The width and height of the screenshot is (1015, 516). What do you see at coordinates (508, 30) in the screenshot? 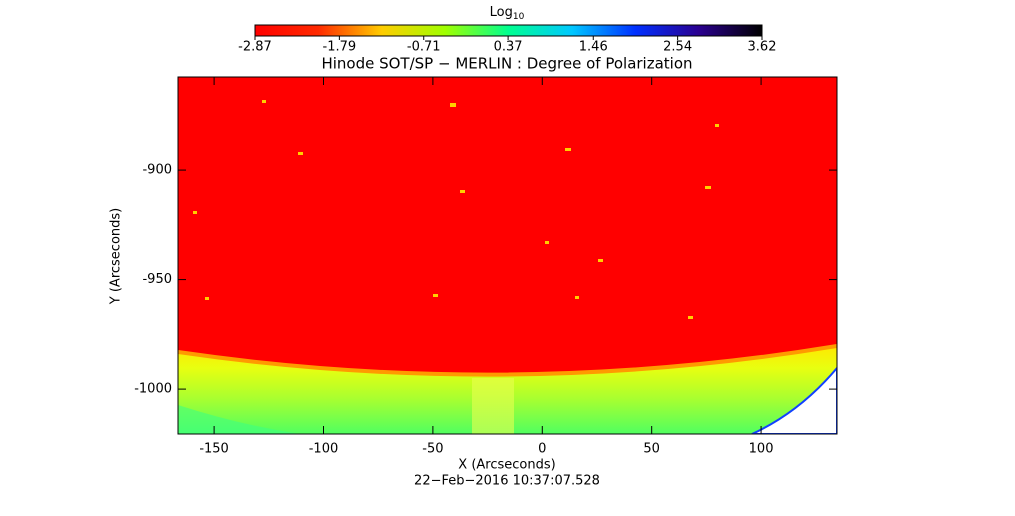
I see `colorbar` at bounding box center [508, 30].